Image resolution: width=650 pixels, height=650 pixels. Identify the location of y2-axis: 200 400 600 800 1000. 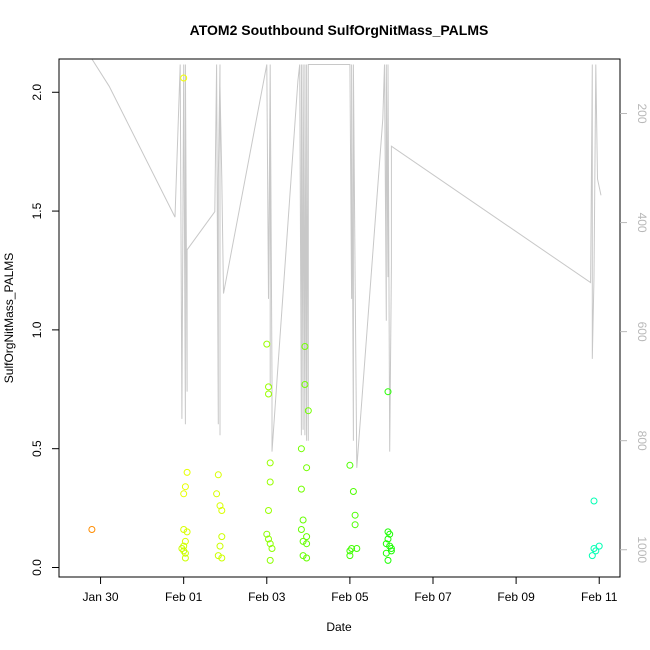
(634, 333).